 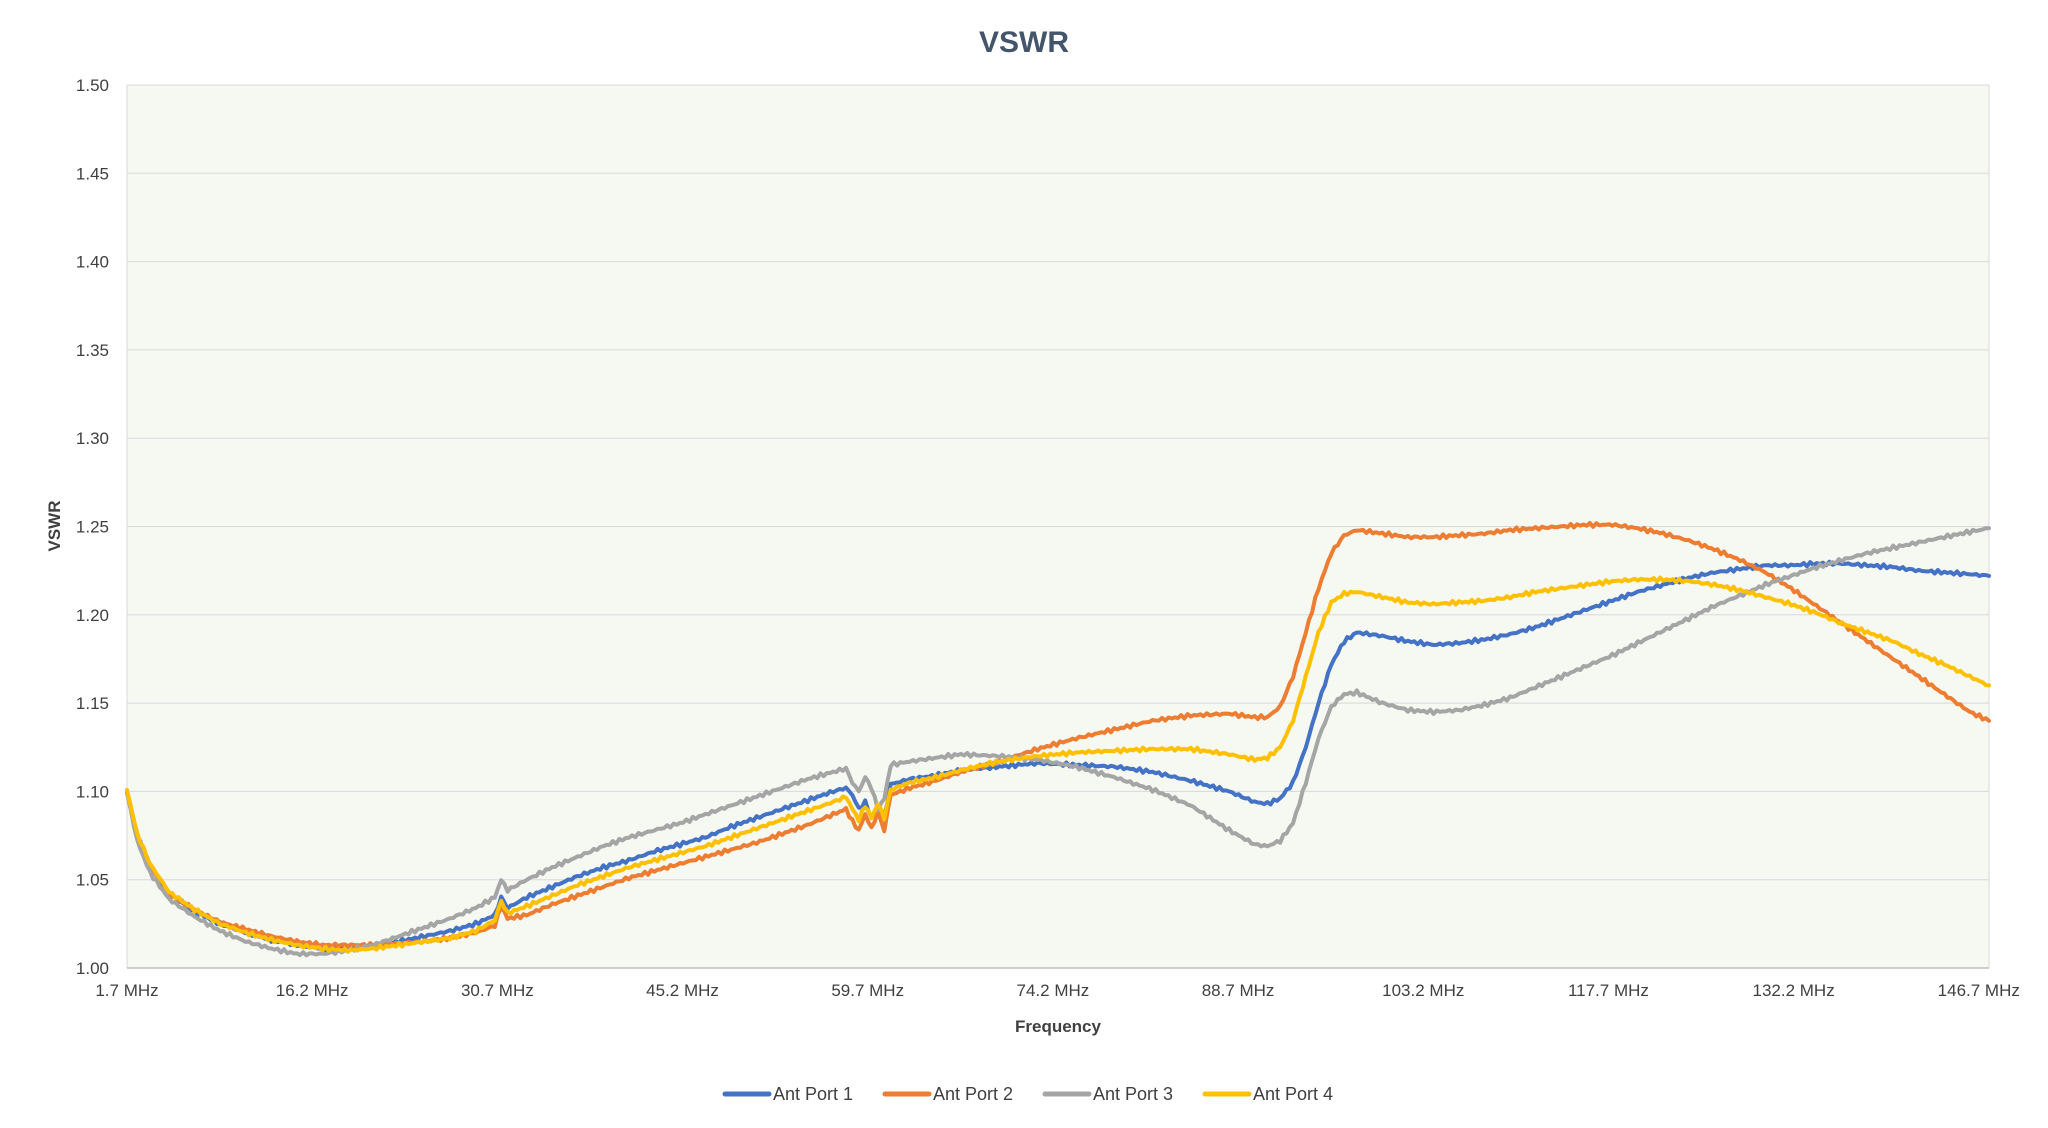 What do you see at coordinates (92, 262) in the screenshot?
I see `y-tick-label: 1.40` at bounding box center [92, 262].